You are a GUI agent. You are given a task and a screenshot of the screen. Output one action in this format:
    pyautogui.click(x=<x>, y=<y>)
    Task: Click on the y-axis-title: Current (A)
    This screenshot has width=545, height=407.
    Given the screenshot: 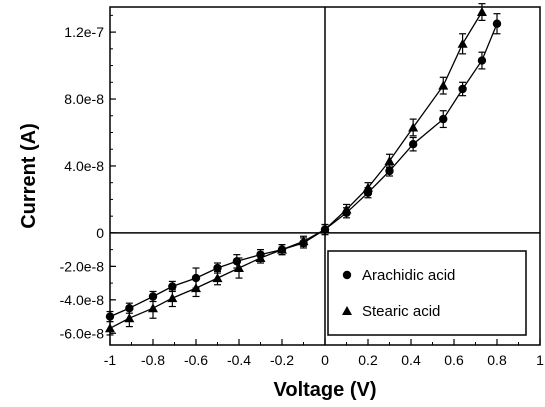 What is the action you would take?
    pyautogui.click(x=29, y=176)
    